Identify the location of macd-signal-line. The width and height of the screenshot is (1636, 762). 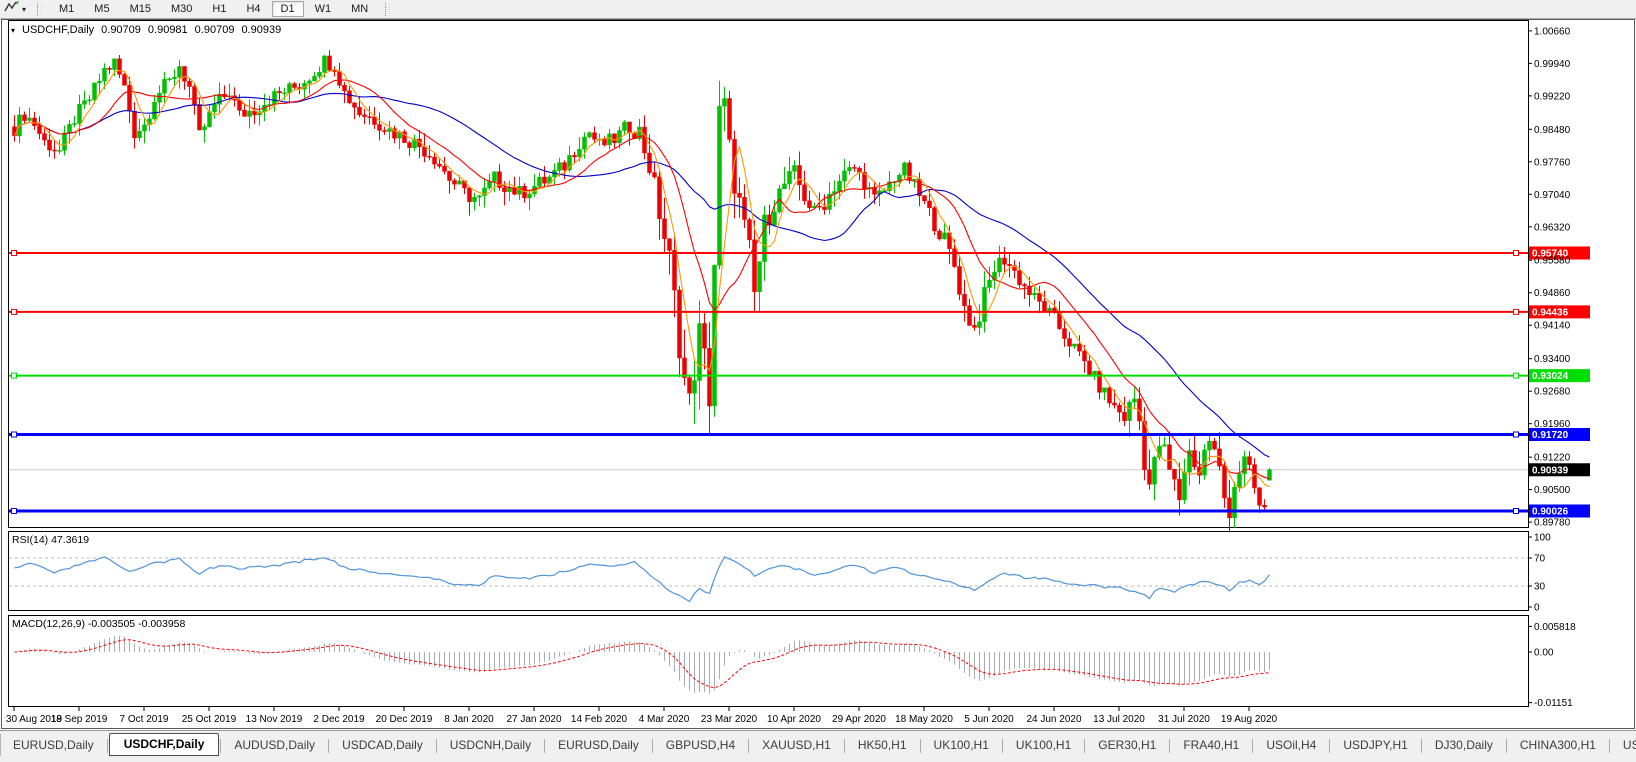
(642, 664).